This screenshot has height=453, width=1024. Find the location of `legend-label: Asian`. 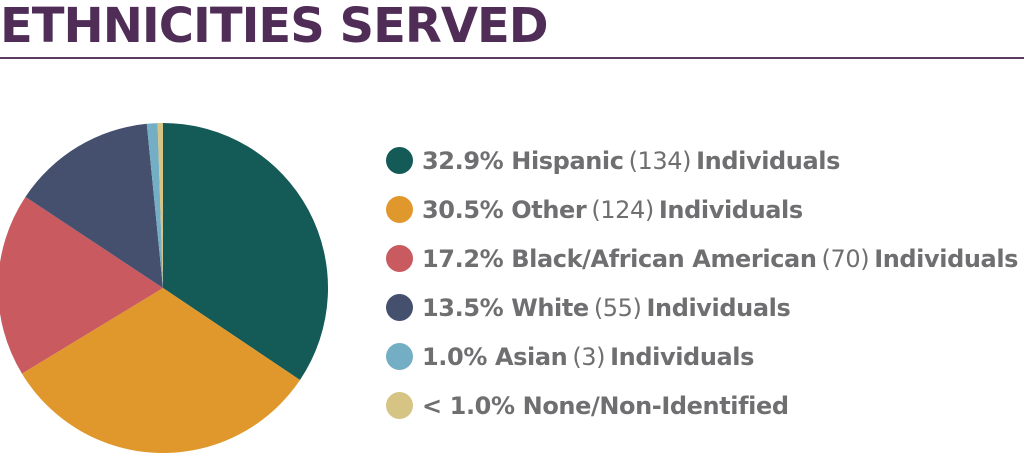

legend-label: Asian is located at coordinates (531, 356).